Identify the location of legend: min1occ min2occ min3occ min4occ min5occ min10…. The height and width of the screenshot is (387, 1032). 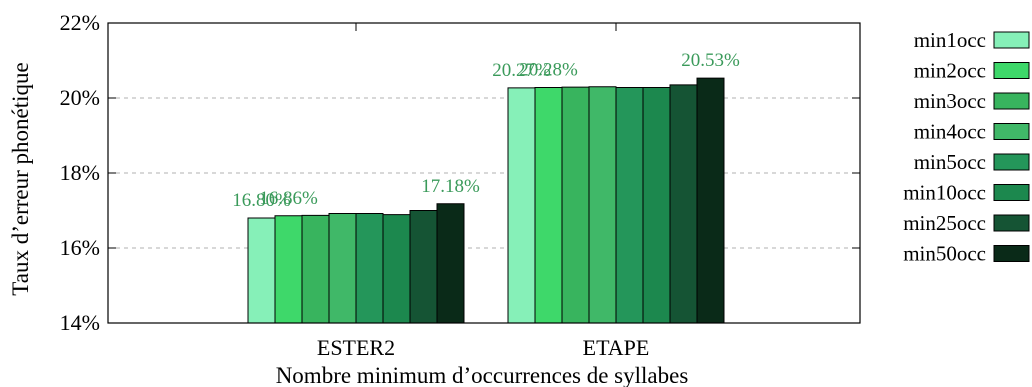
(966, 147).